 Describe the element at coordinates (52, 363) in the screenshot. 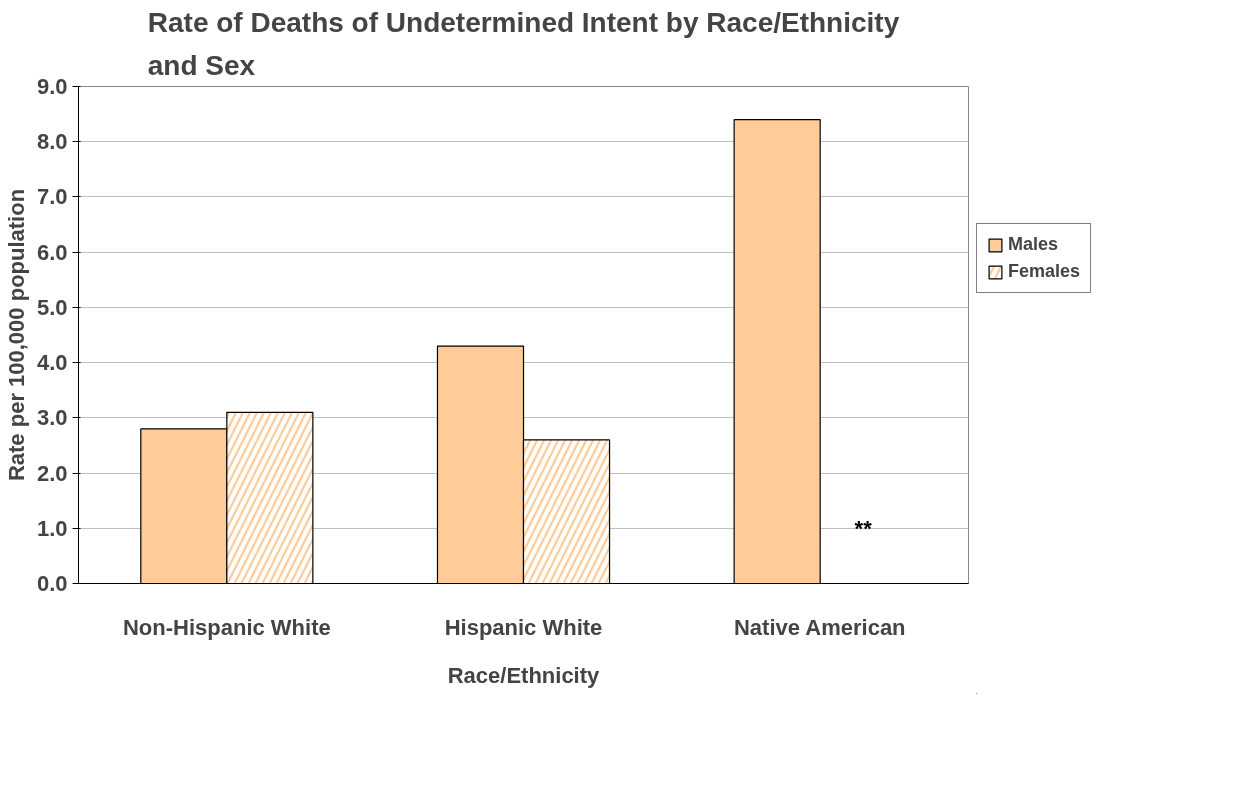

I see `y-tick-label: 4.0` at that location.